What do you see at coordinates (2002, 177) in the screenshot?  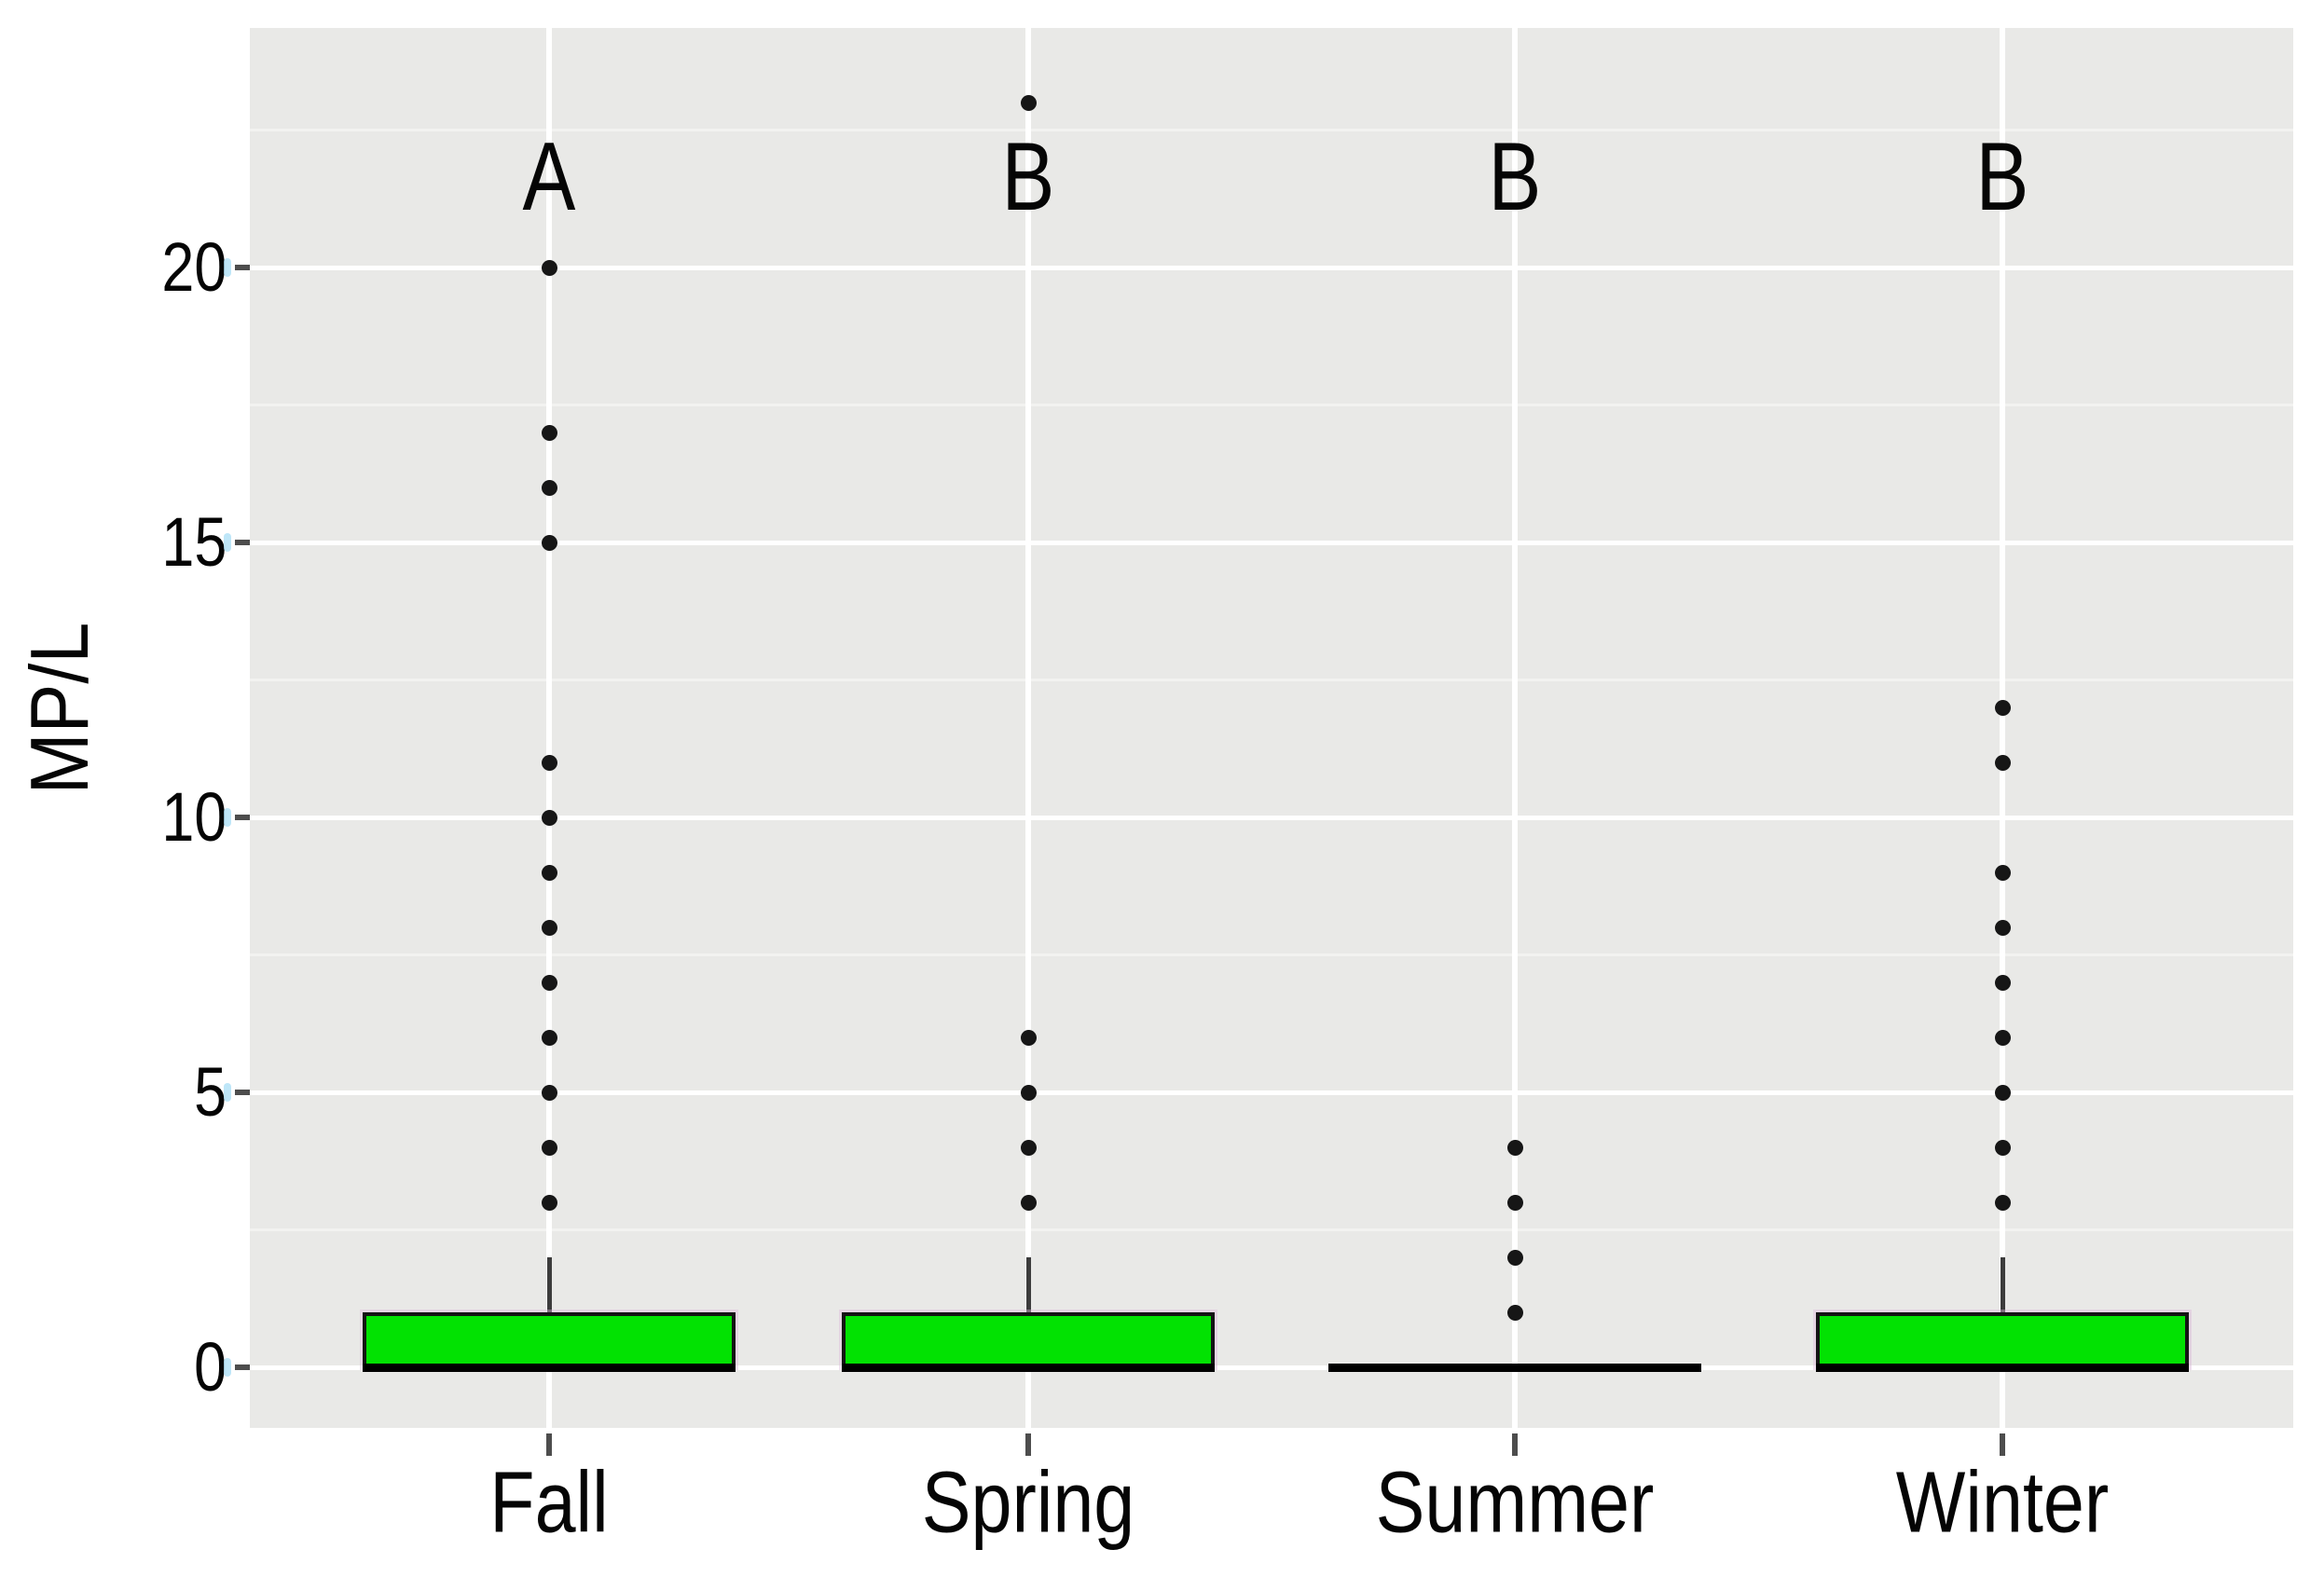 I see `significance-letter-winter: B` at bounding box center [2002, 177].